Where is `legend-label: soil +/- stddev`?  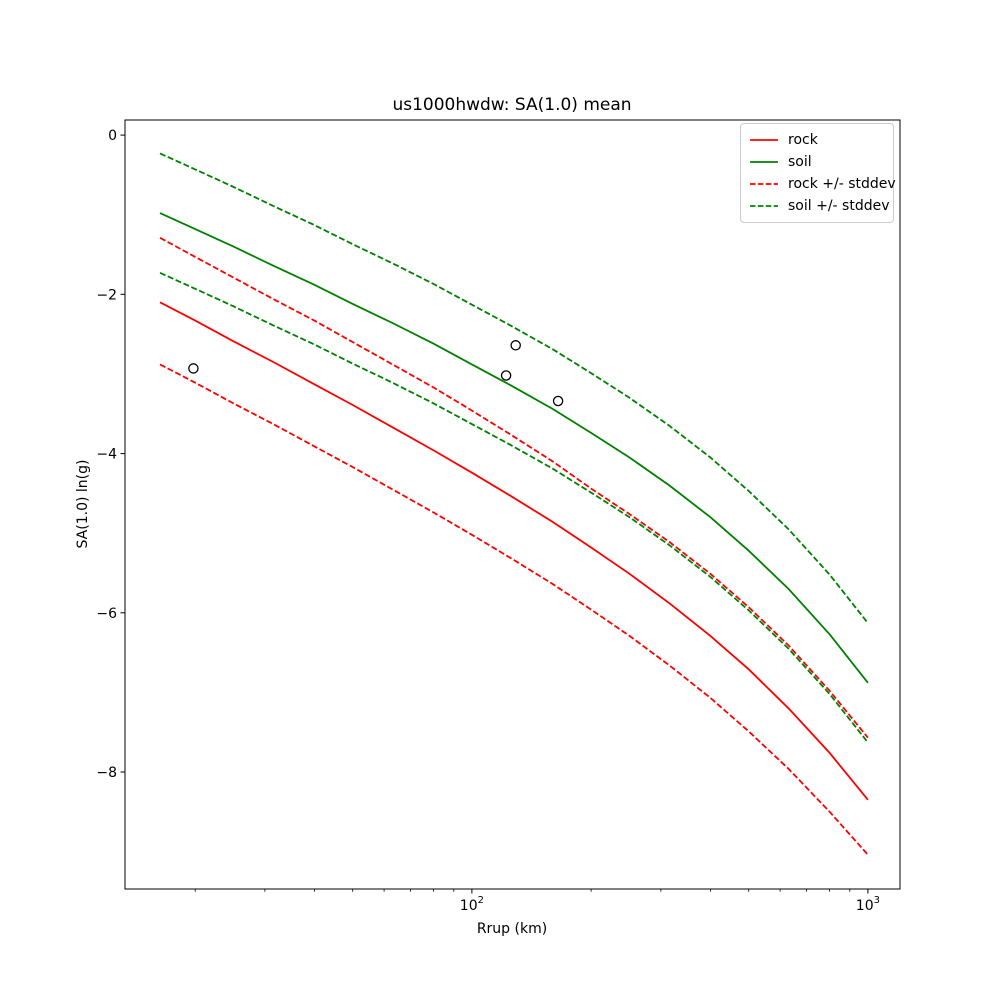 legend-label: soil +/- stddev is located at coordinates (839, 206).